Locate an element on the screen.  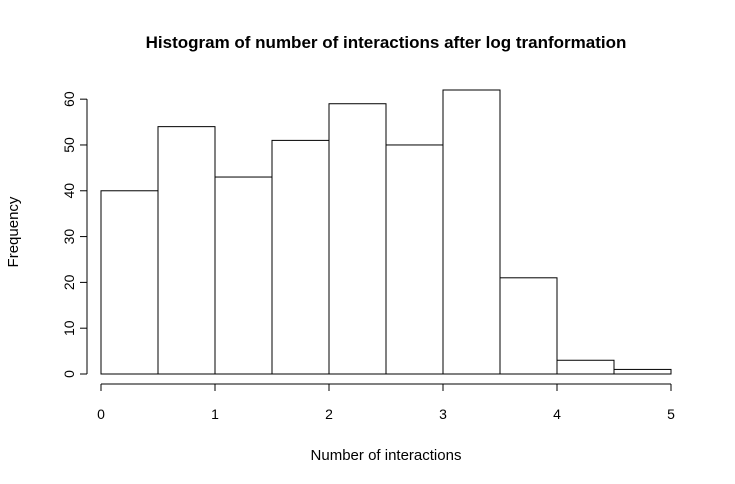
x-axis: 0 1 2 3 4 5 is located at coordinates (386, 402).